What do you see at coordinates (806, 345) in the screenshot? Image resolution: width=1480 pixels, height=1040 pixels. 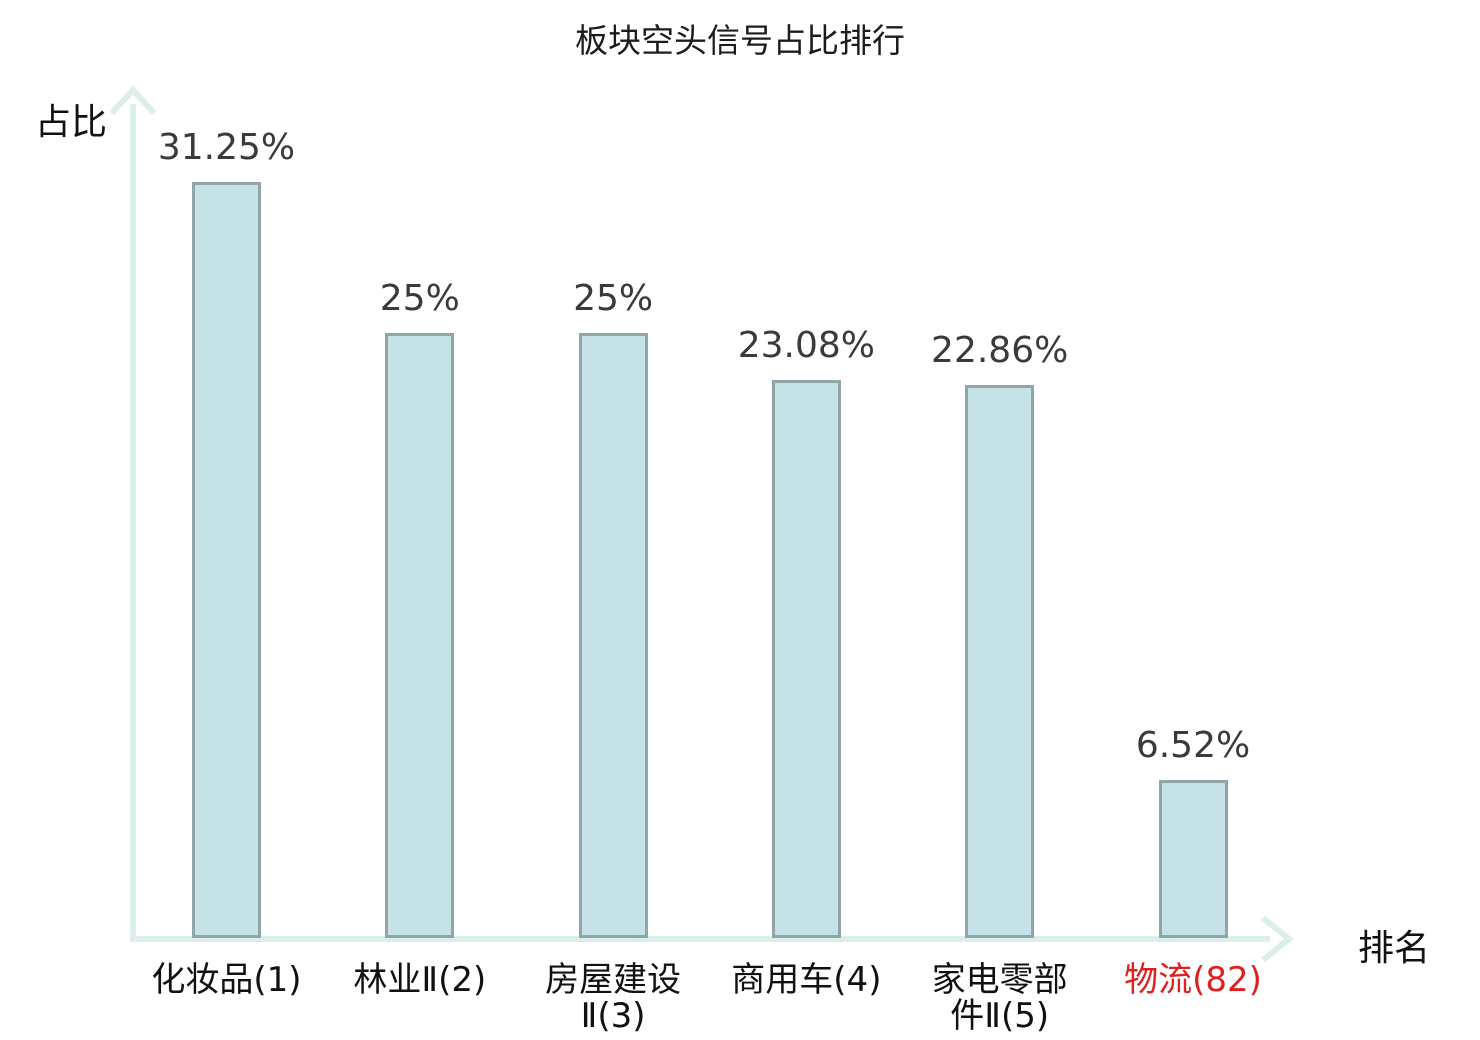 I see `bar-value-label: 23.08%` at bounding box center [806, 345].